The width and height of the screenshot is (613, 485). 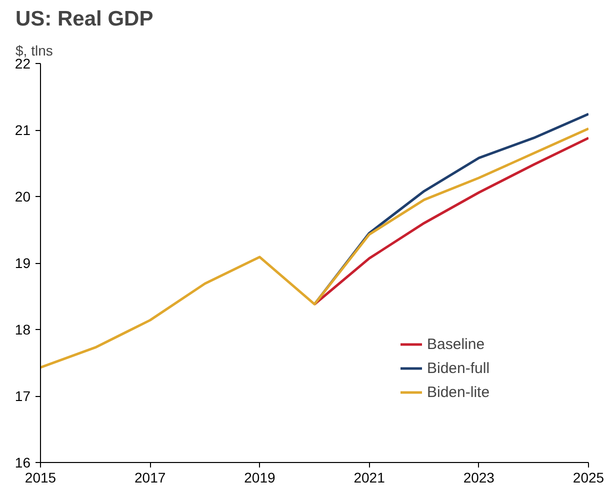 What do you see at coordinates (458, 392) in the screenshot?
I see `legend-label: Biden-lite` at bounding box center [458, 392].